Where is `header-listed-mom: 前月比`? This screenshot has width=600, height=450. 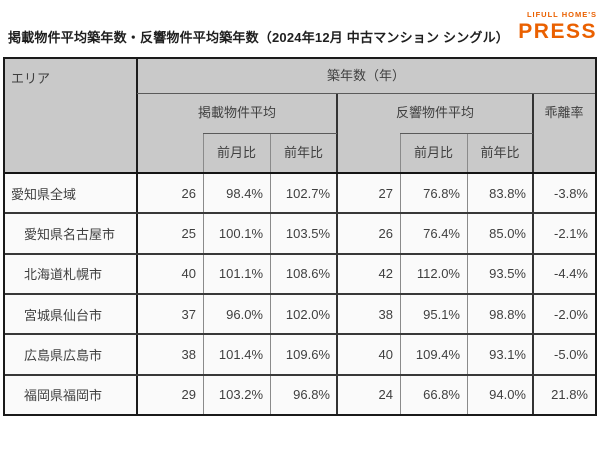
header-listed-mom: 前月比 is located at coordinates (236, 152).